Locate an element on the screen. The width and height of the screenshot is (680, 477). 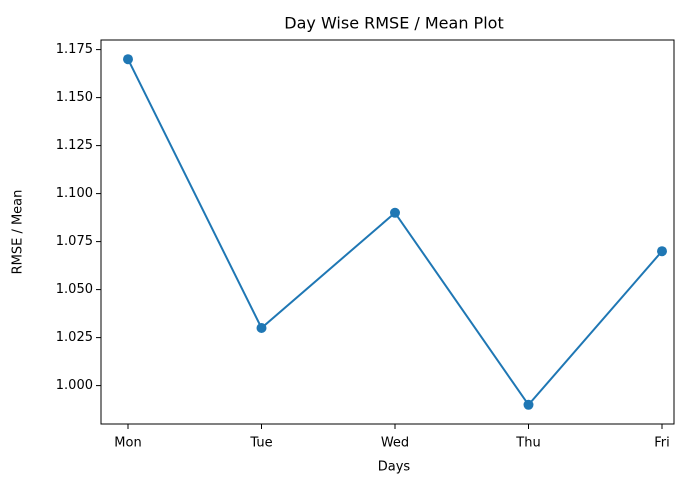
x-tick-label: Tue is located at coordinates (260, 443).